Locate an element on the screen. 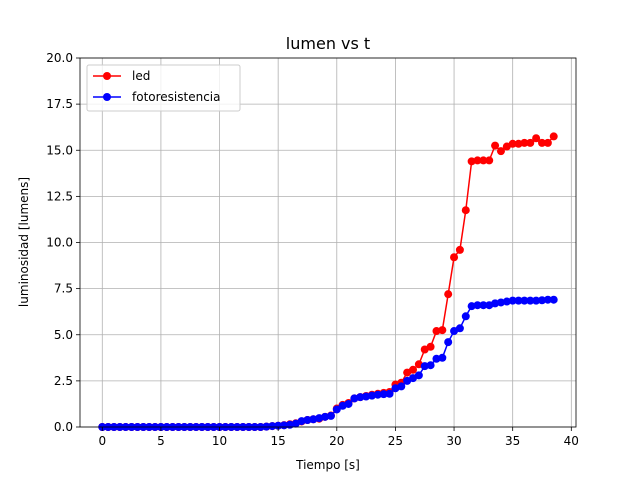 Image resolution: width=640 pixels, height=480 pixels. y-tick-label: 12.5 is located at coordinates (59, 196).